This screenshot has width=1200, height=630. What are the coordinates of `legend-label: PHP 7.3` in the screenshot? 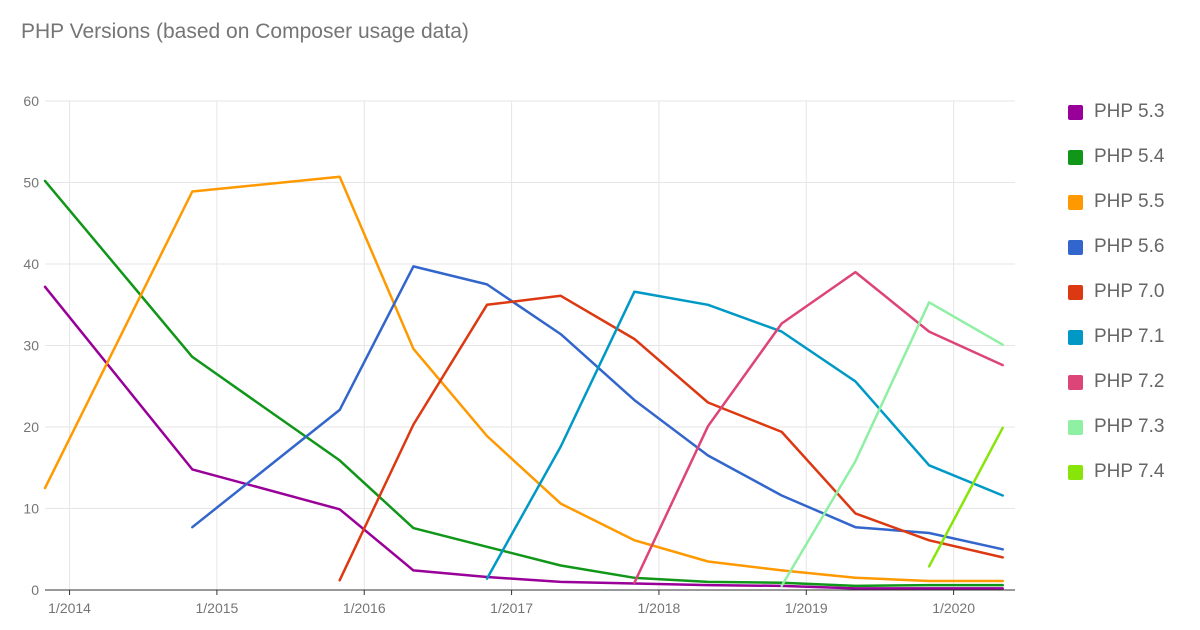 It's located at (1129, 426).